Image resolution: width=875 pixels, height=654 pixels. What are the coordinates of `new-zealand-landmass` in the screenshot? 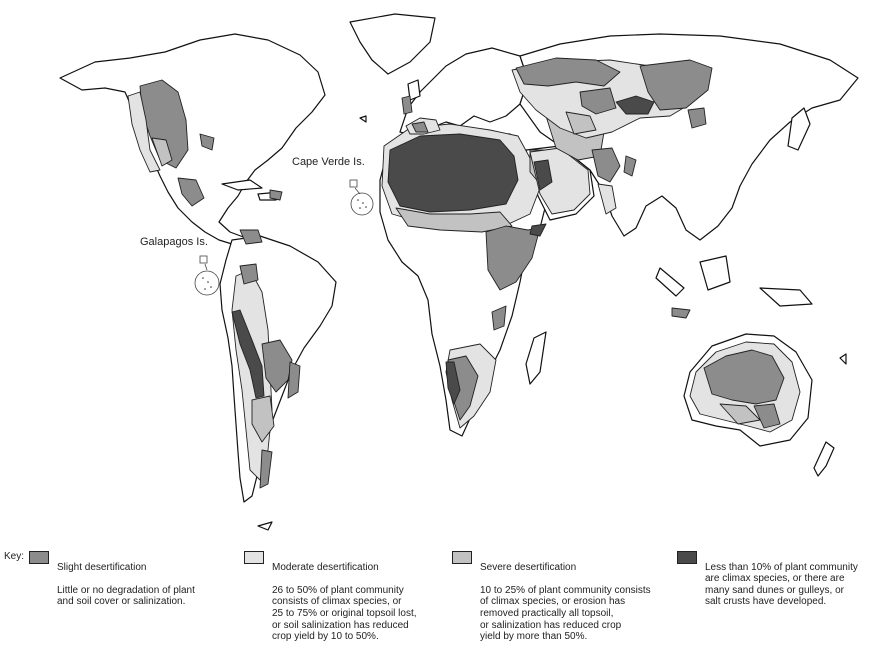 It's located at (824, 459).